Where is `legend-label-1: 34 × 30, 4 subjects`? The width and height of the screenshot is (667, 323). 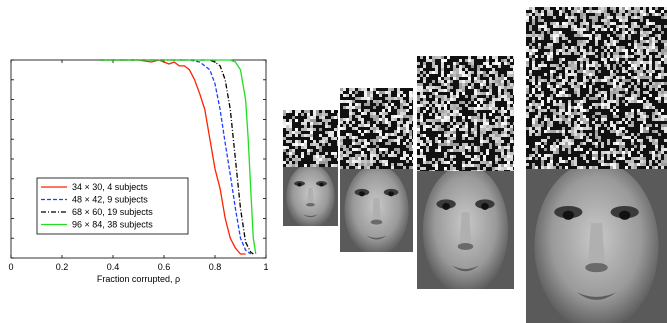
legend-label-1: 34 × 30, 4 subjects is located at coordinates (110, 187).